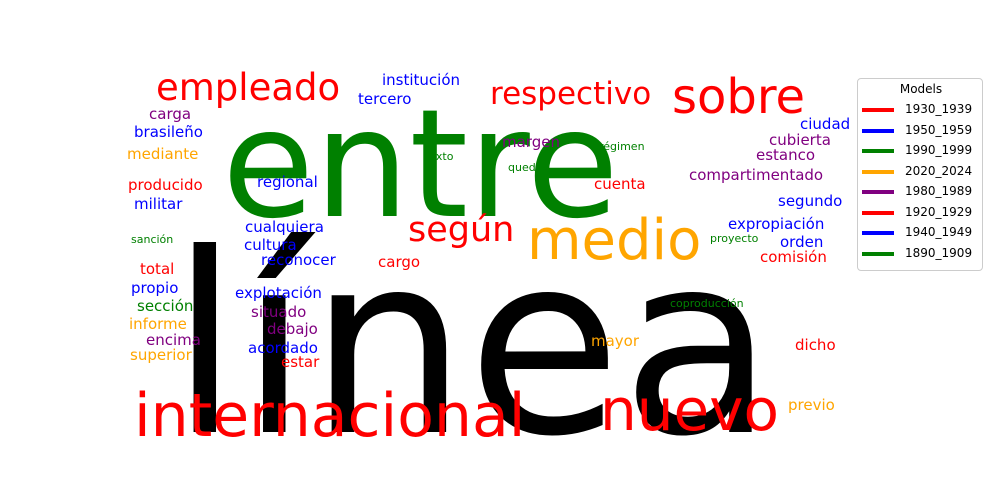  Describe the element at coordinates (173, 340) in the screenshot. I see `word-encima: encima` at that location.